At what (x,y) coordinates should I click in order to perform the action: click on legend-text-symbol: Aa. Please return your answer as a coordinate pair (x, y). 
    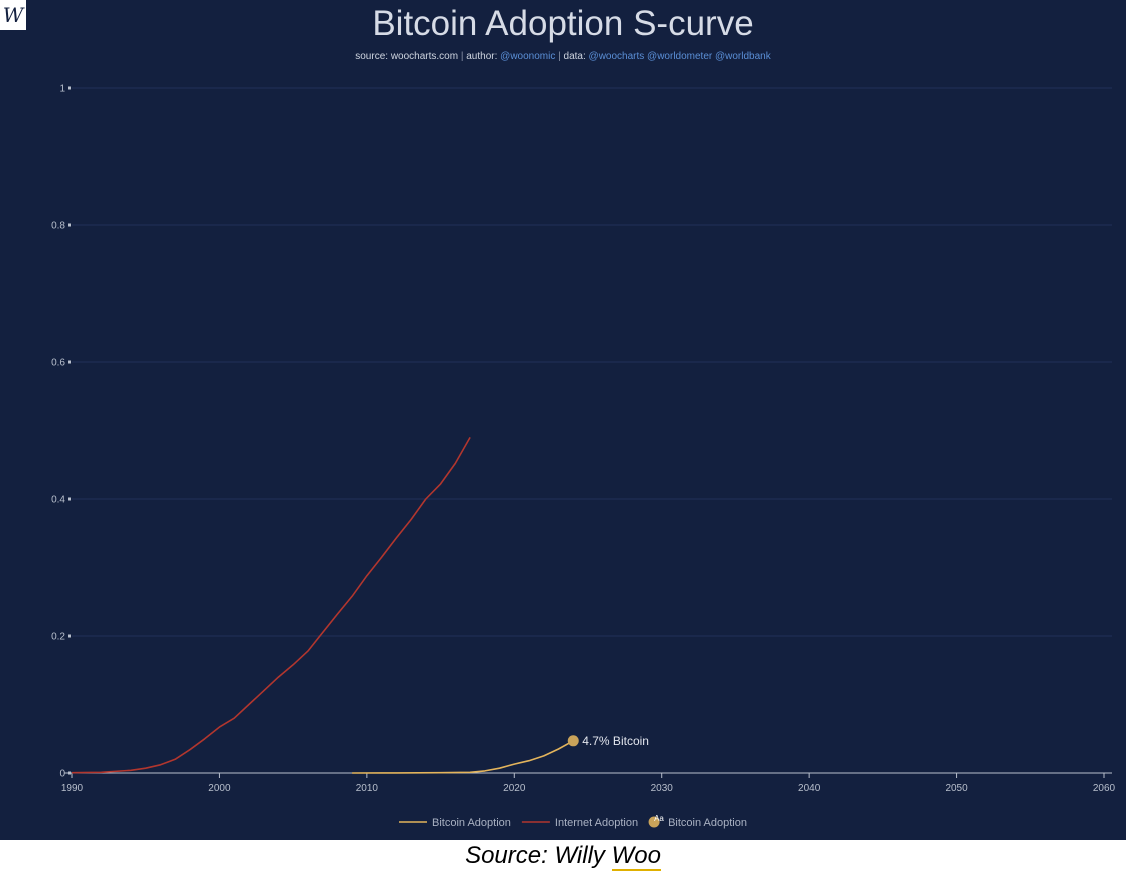
    Looking at the image, I should click on (659, 818).